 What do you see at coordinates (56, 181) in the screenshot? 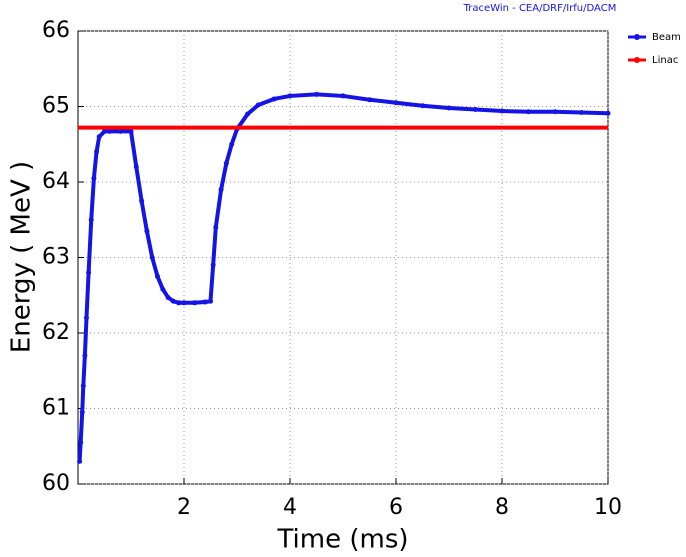
I see `y-tick-label: 64` at bounding box center [56, 181].